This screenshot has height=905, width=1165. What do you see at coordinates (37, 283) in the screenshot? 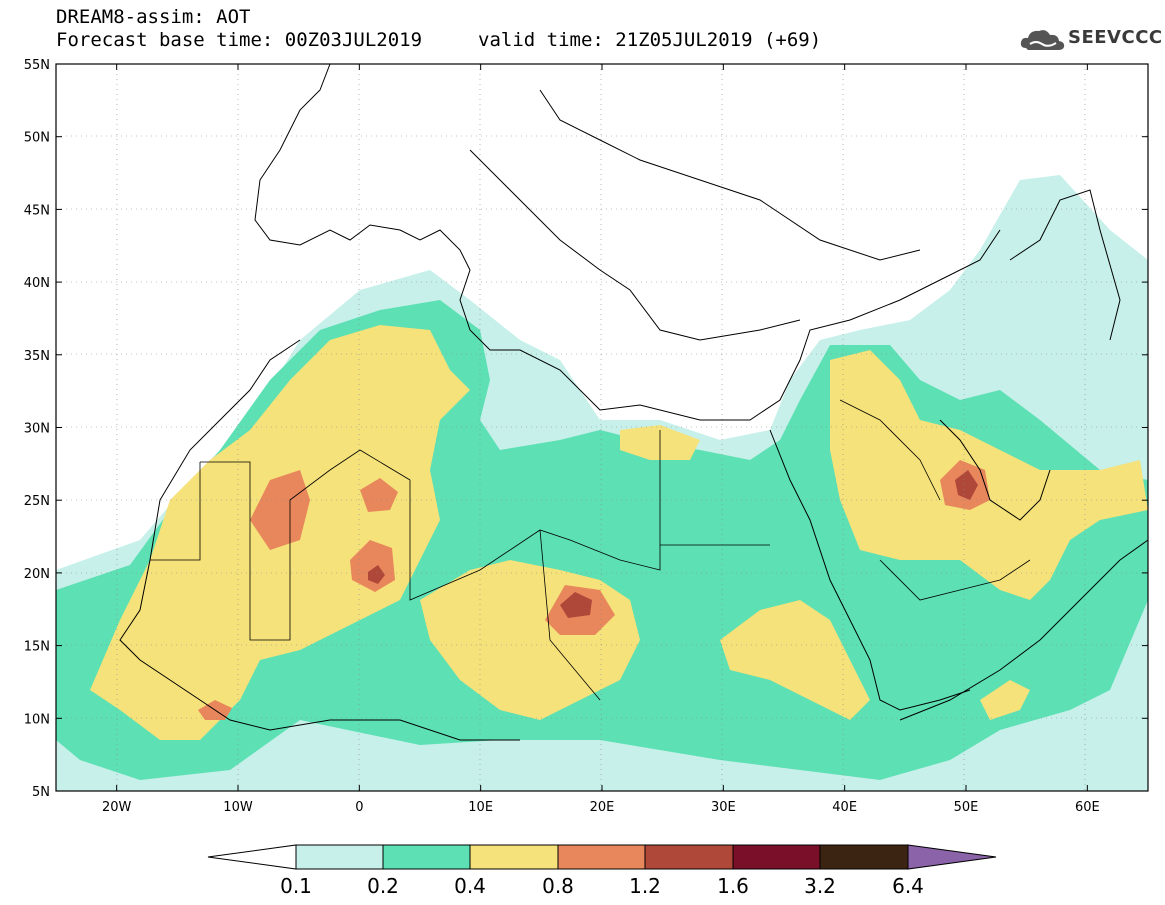
I see `lat-label: 40N` at bounding box center [37, 283].